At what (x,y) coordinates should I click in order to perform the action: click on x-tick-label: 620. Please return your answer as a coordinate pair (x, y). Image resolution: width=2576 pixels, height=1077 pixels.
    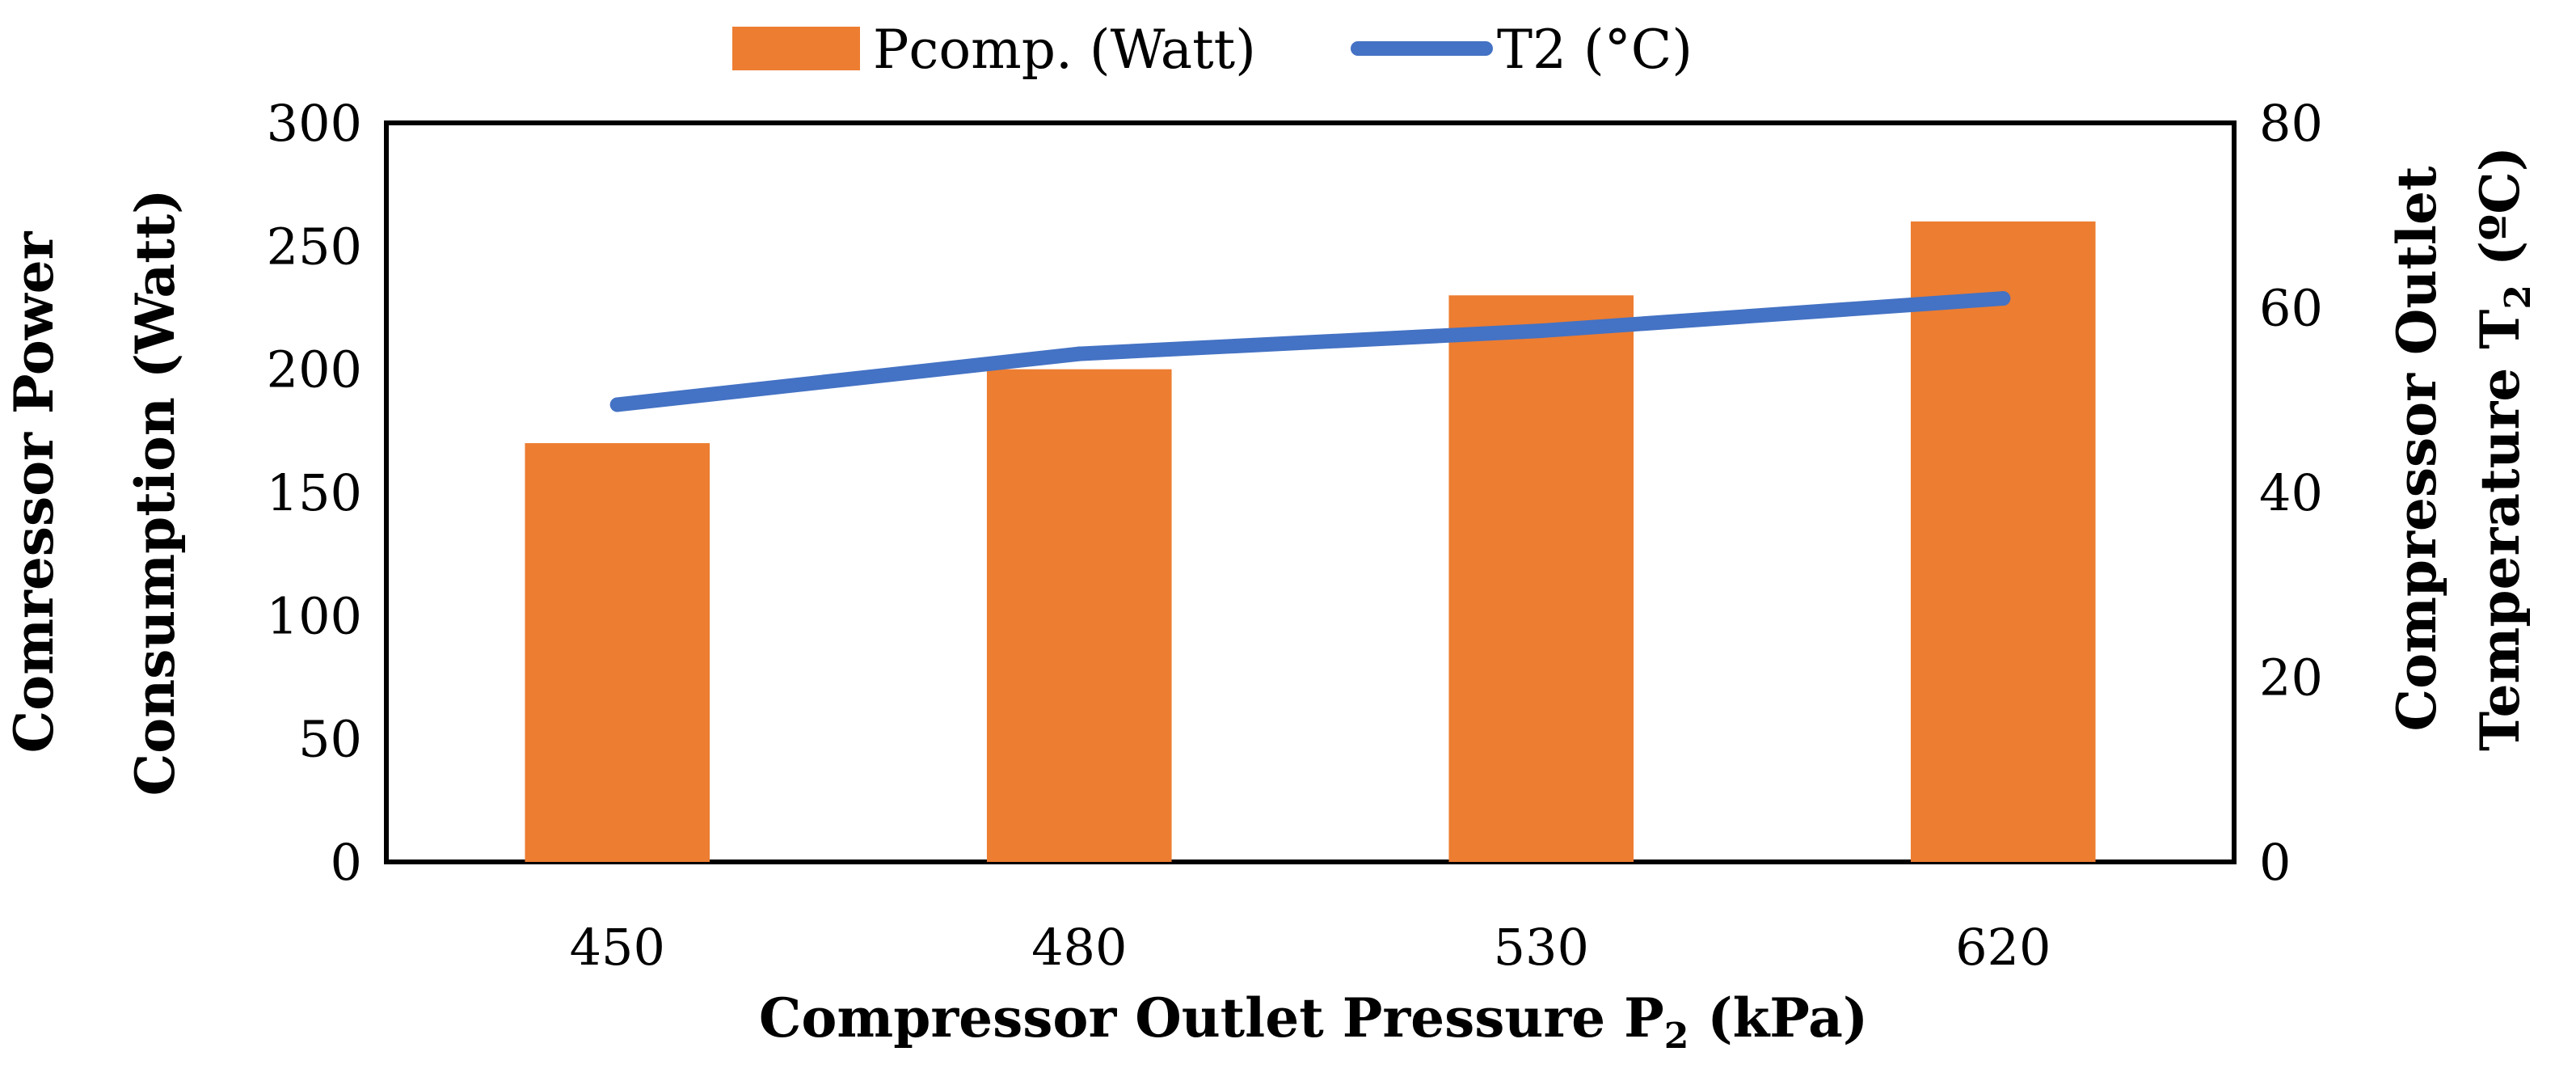
    Looking at the image, I should click on (2003, 947).